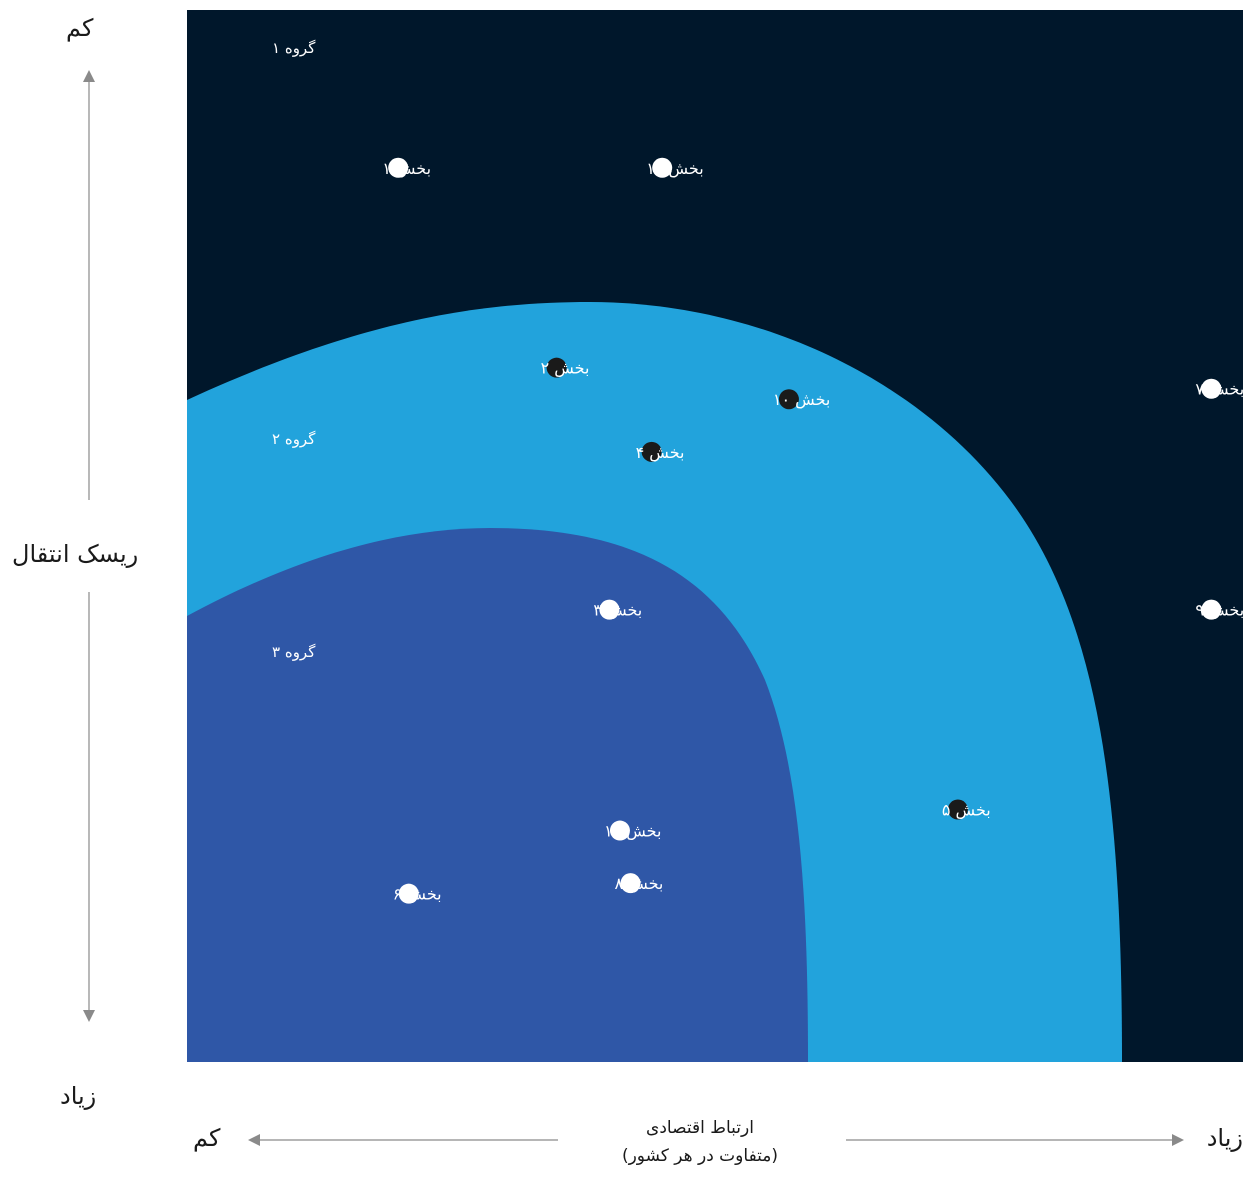 This screenshot has height=1186, width=1243. I want to click on data-point-label: بخش ۹, so click(1219, 611).